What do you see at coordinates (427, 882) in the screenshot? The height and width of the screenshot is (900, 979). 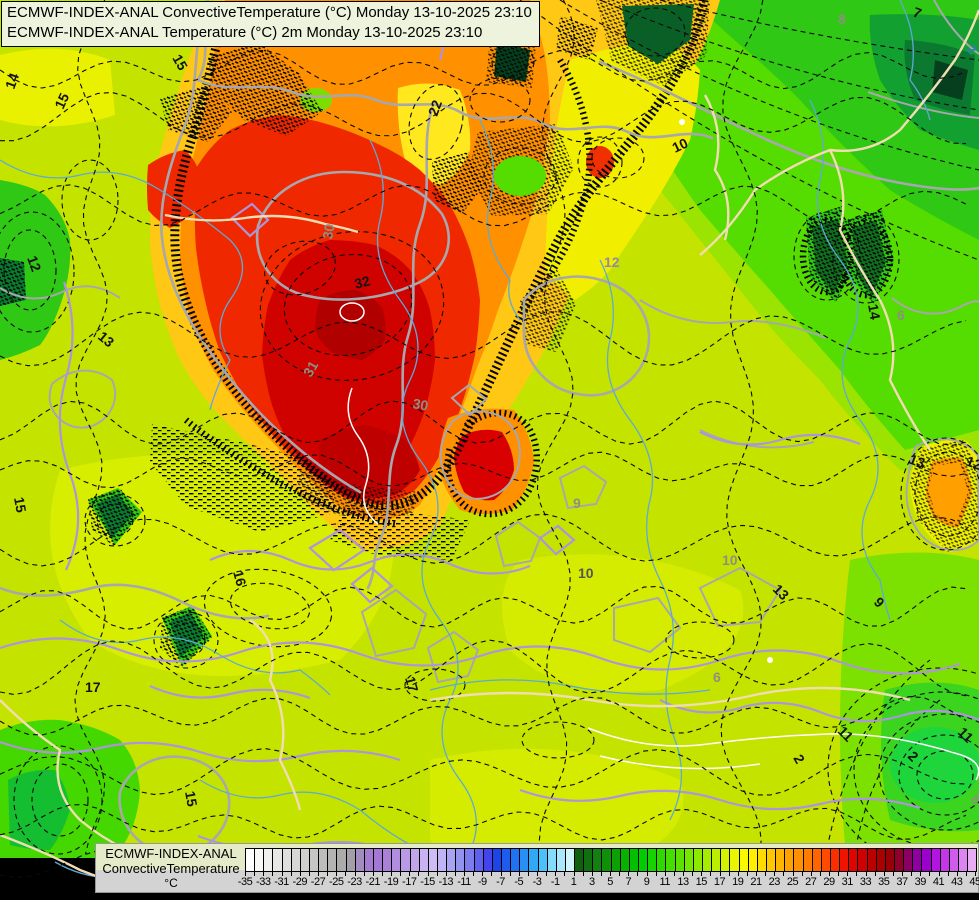 I see `colorbar-tick-label: -15` at bounding box center [427, 882].